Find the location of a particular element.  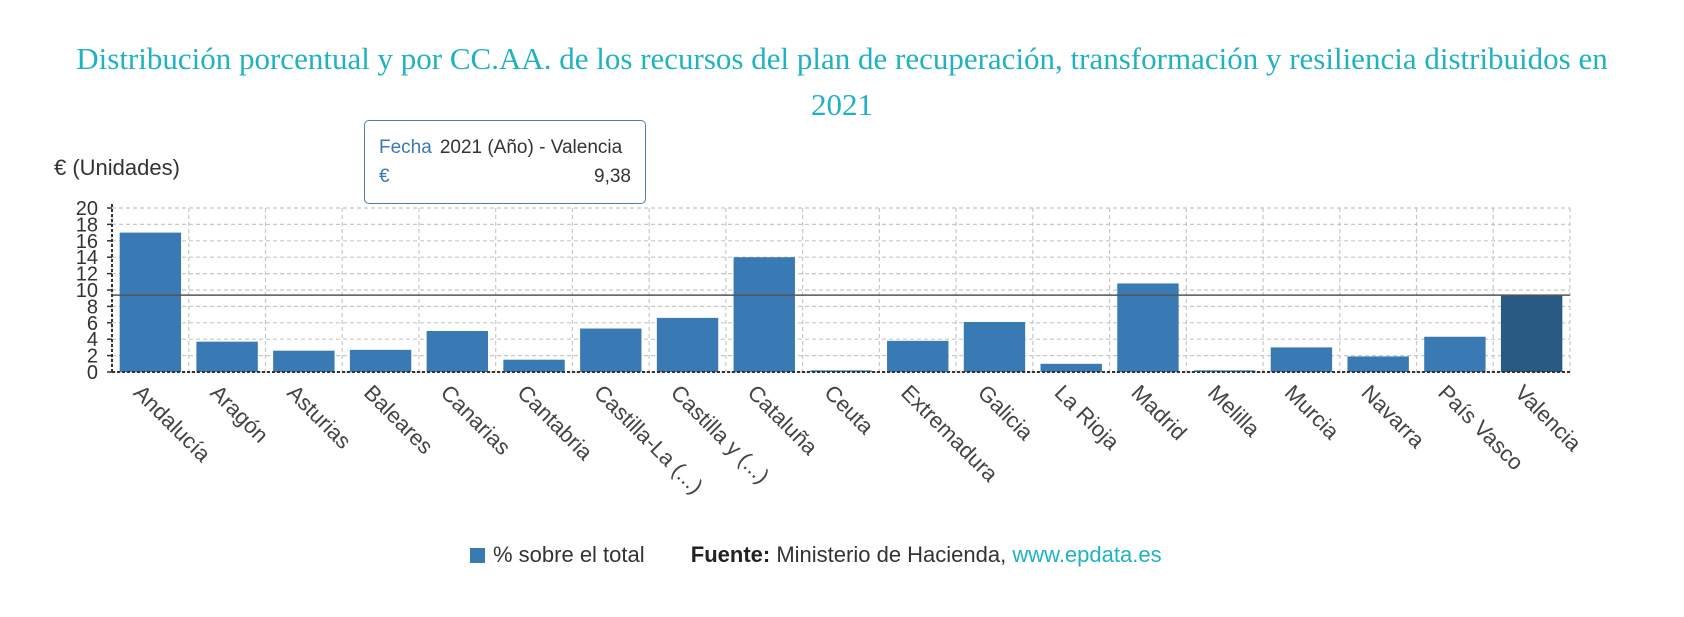

tooltip-value-key: € is located at coordinates (384, 176).